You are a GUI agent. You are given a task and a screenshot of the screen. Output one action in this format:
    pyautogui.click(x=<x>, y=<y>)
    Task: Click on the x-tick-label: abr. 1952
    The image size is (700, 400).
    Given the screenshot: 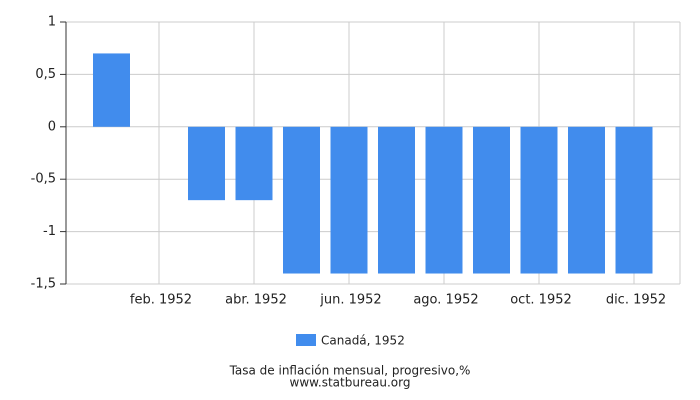 What is the action you would take?
    pyautogui.click(x=256, y=300)
    